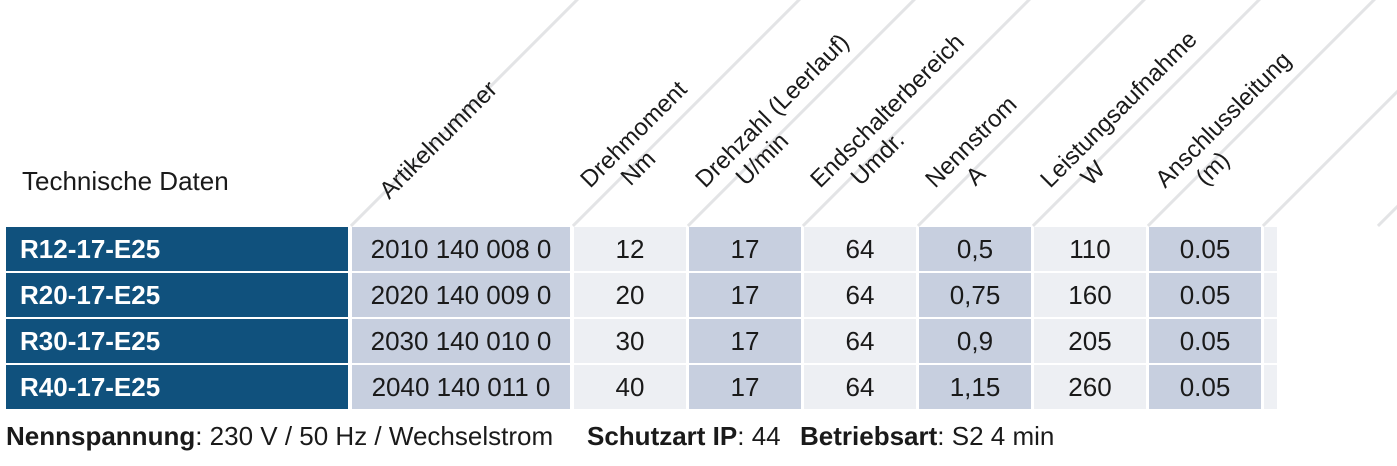 Image resolution: width=1397 pixels, height=466 pixels. I want to click on footer-value: : 230 V / 50 Hz / Wechselstrom, so click(374, 436).